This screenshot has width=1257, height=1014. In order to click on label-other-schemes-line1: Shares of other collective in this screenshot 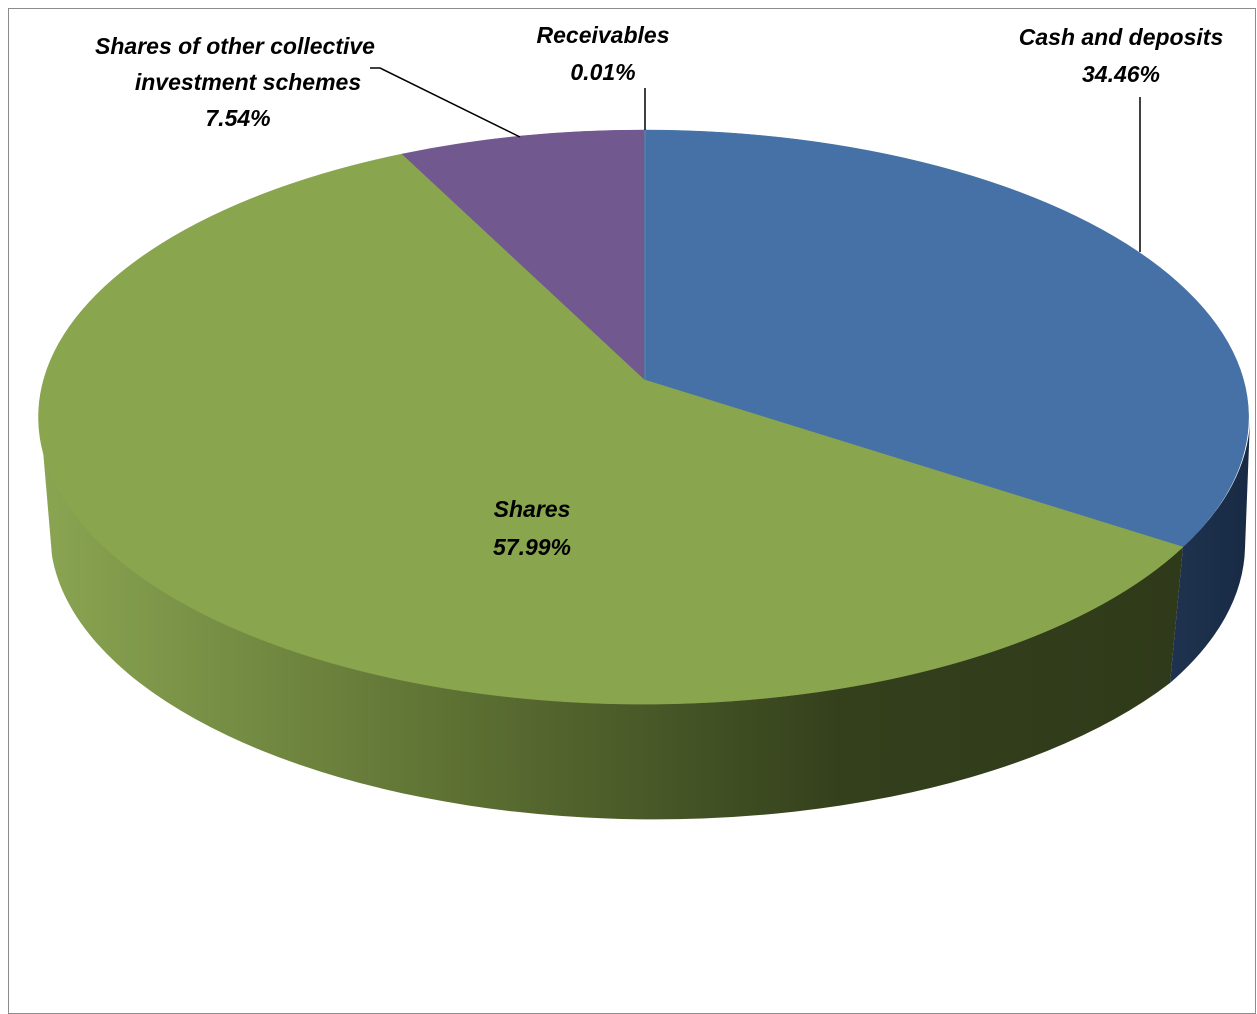, I will do `click(235, 46)`.